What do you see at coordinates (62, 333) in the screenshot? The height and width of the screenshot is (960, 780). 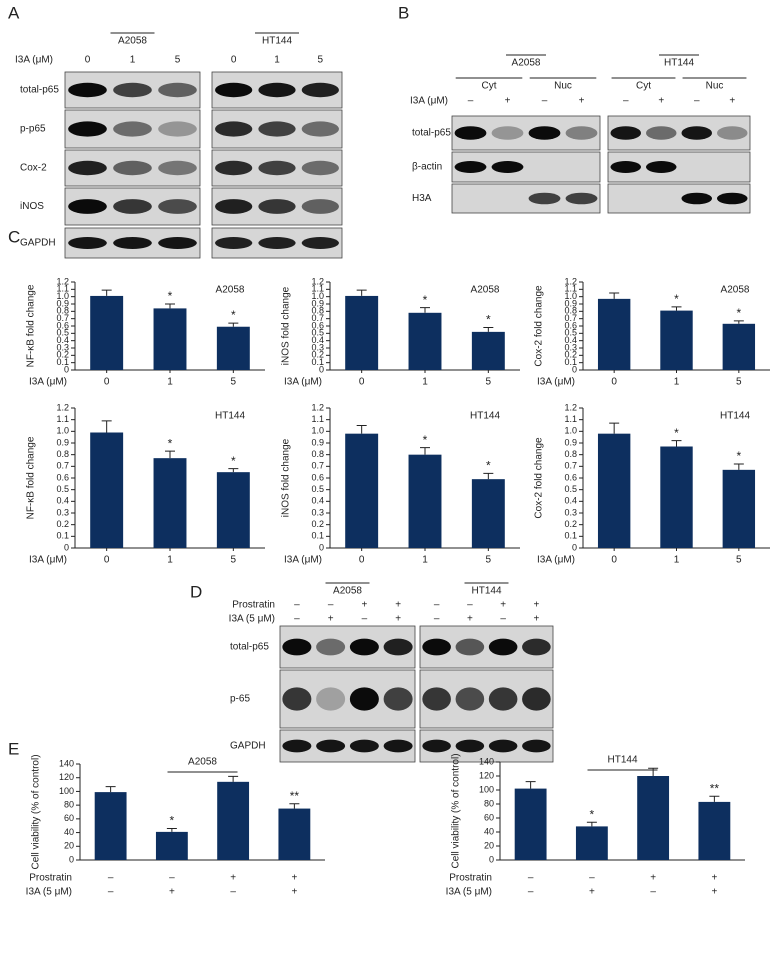 I see `y-tick-label: 0.5` at bounding box center [62, 333].